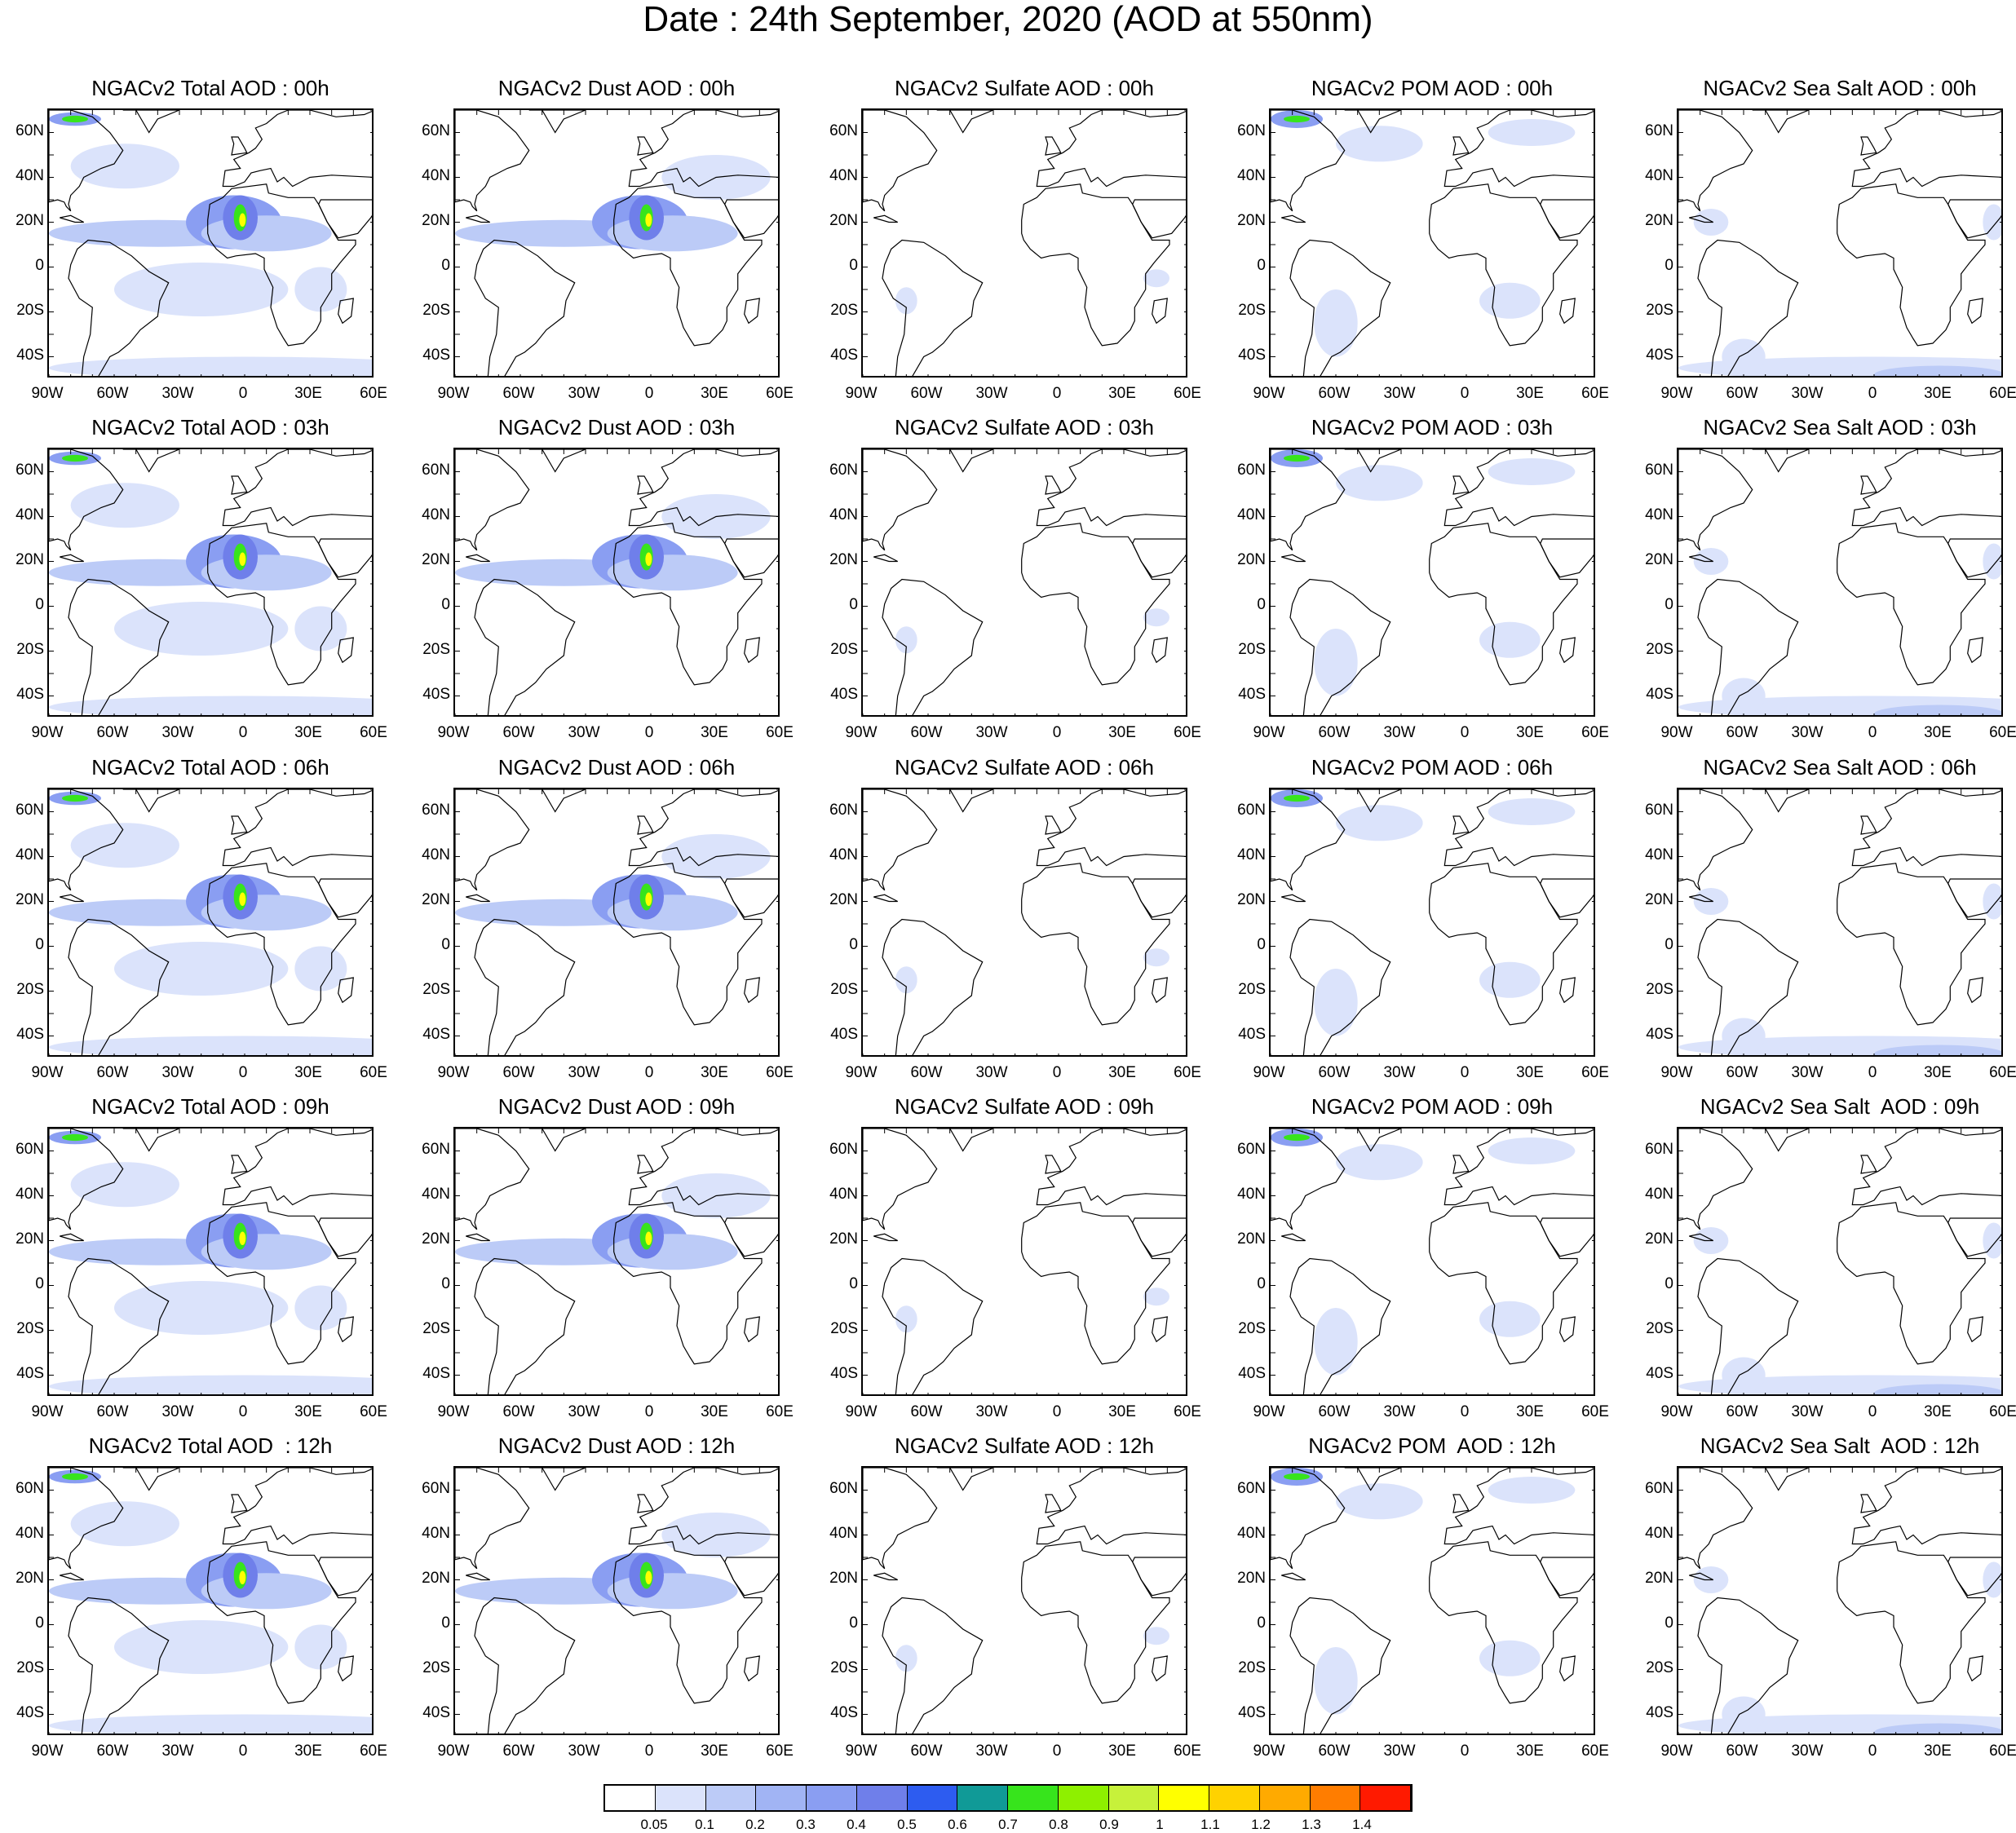  Describe the element at coordinates (755, 1825) in the screenshot. I see `colorbar-label: 0.2` at that location.